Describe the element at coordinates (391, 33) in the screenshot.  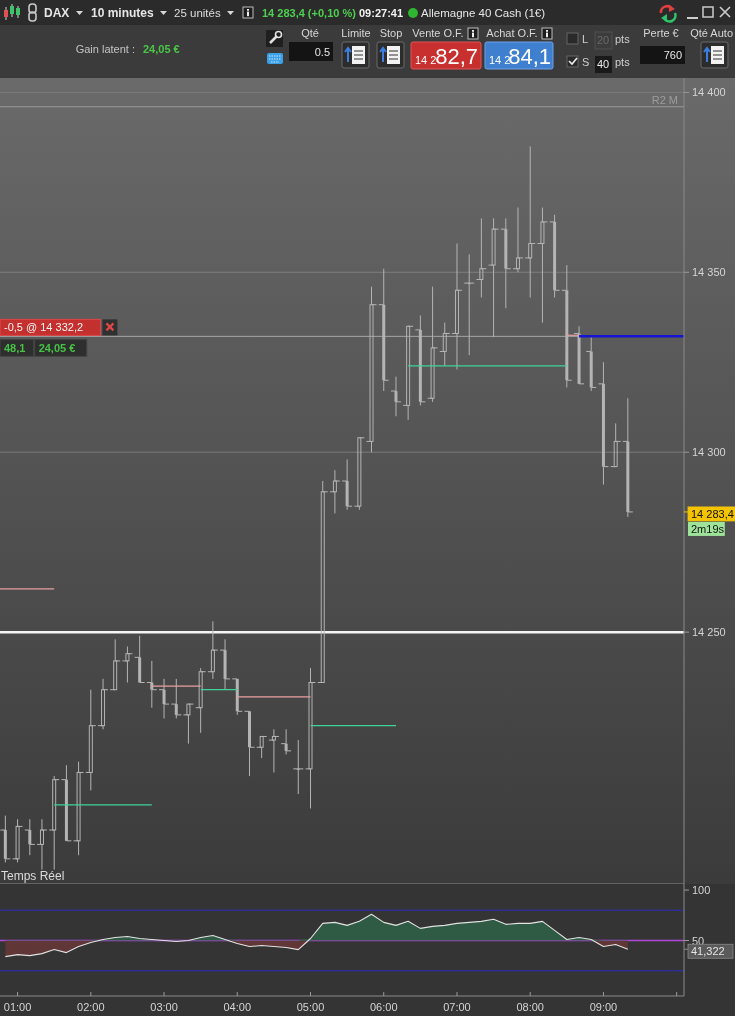
I see `text: Stop` at that location.